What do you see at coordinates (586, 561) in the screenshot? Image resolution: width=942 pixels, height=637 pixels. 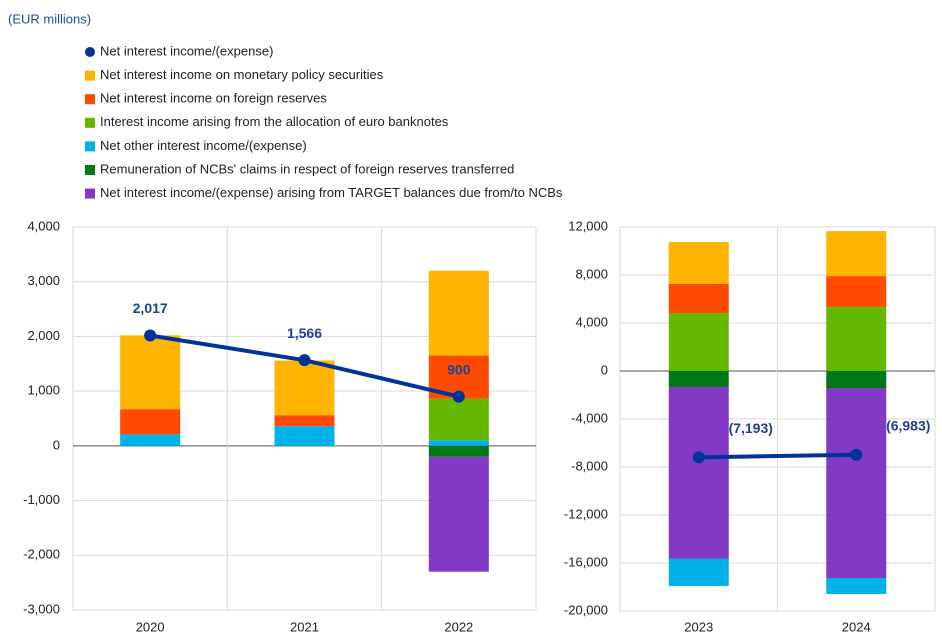 I see `y-tick-label: -16,000` at bounding box center [586, 561].